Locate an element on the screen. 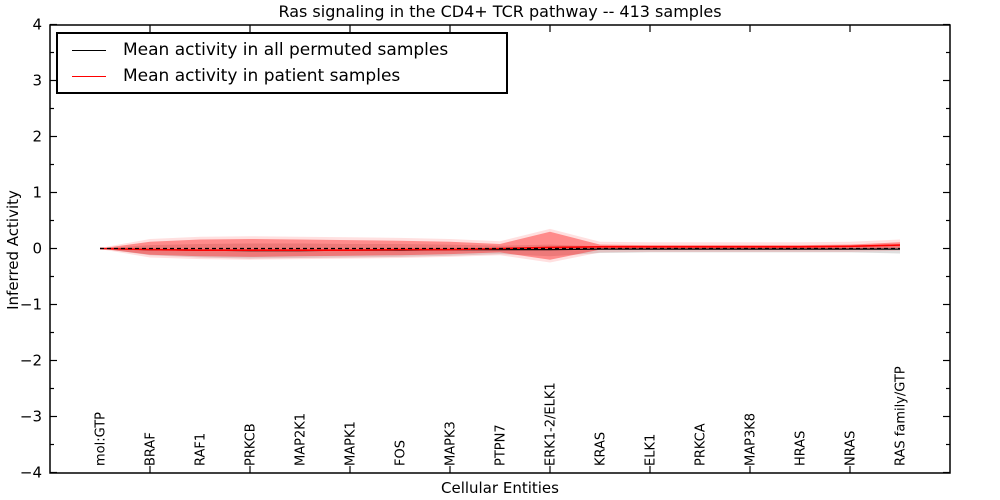  legend-entry-permuted: Mean activity in all permuted samples is located at coordinates (282, 50).